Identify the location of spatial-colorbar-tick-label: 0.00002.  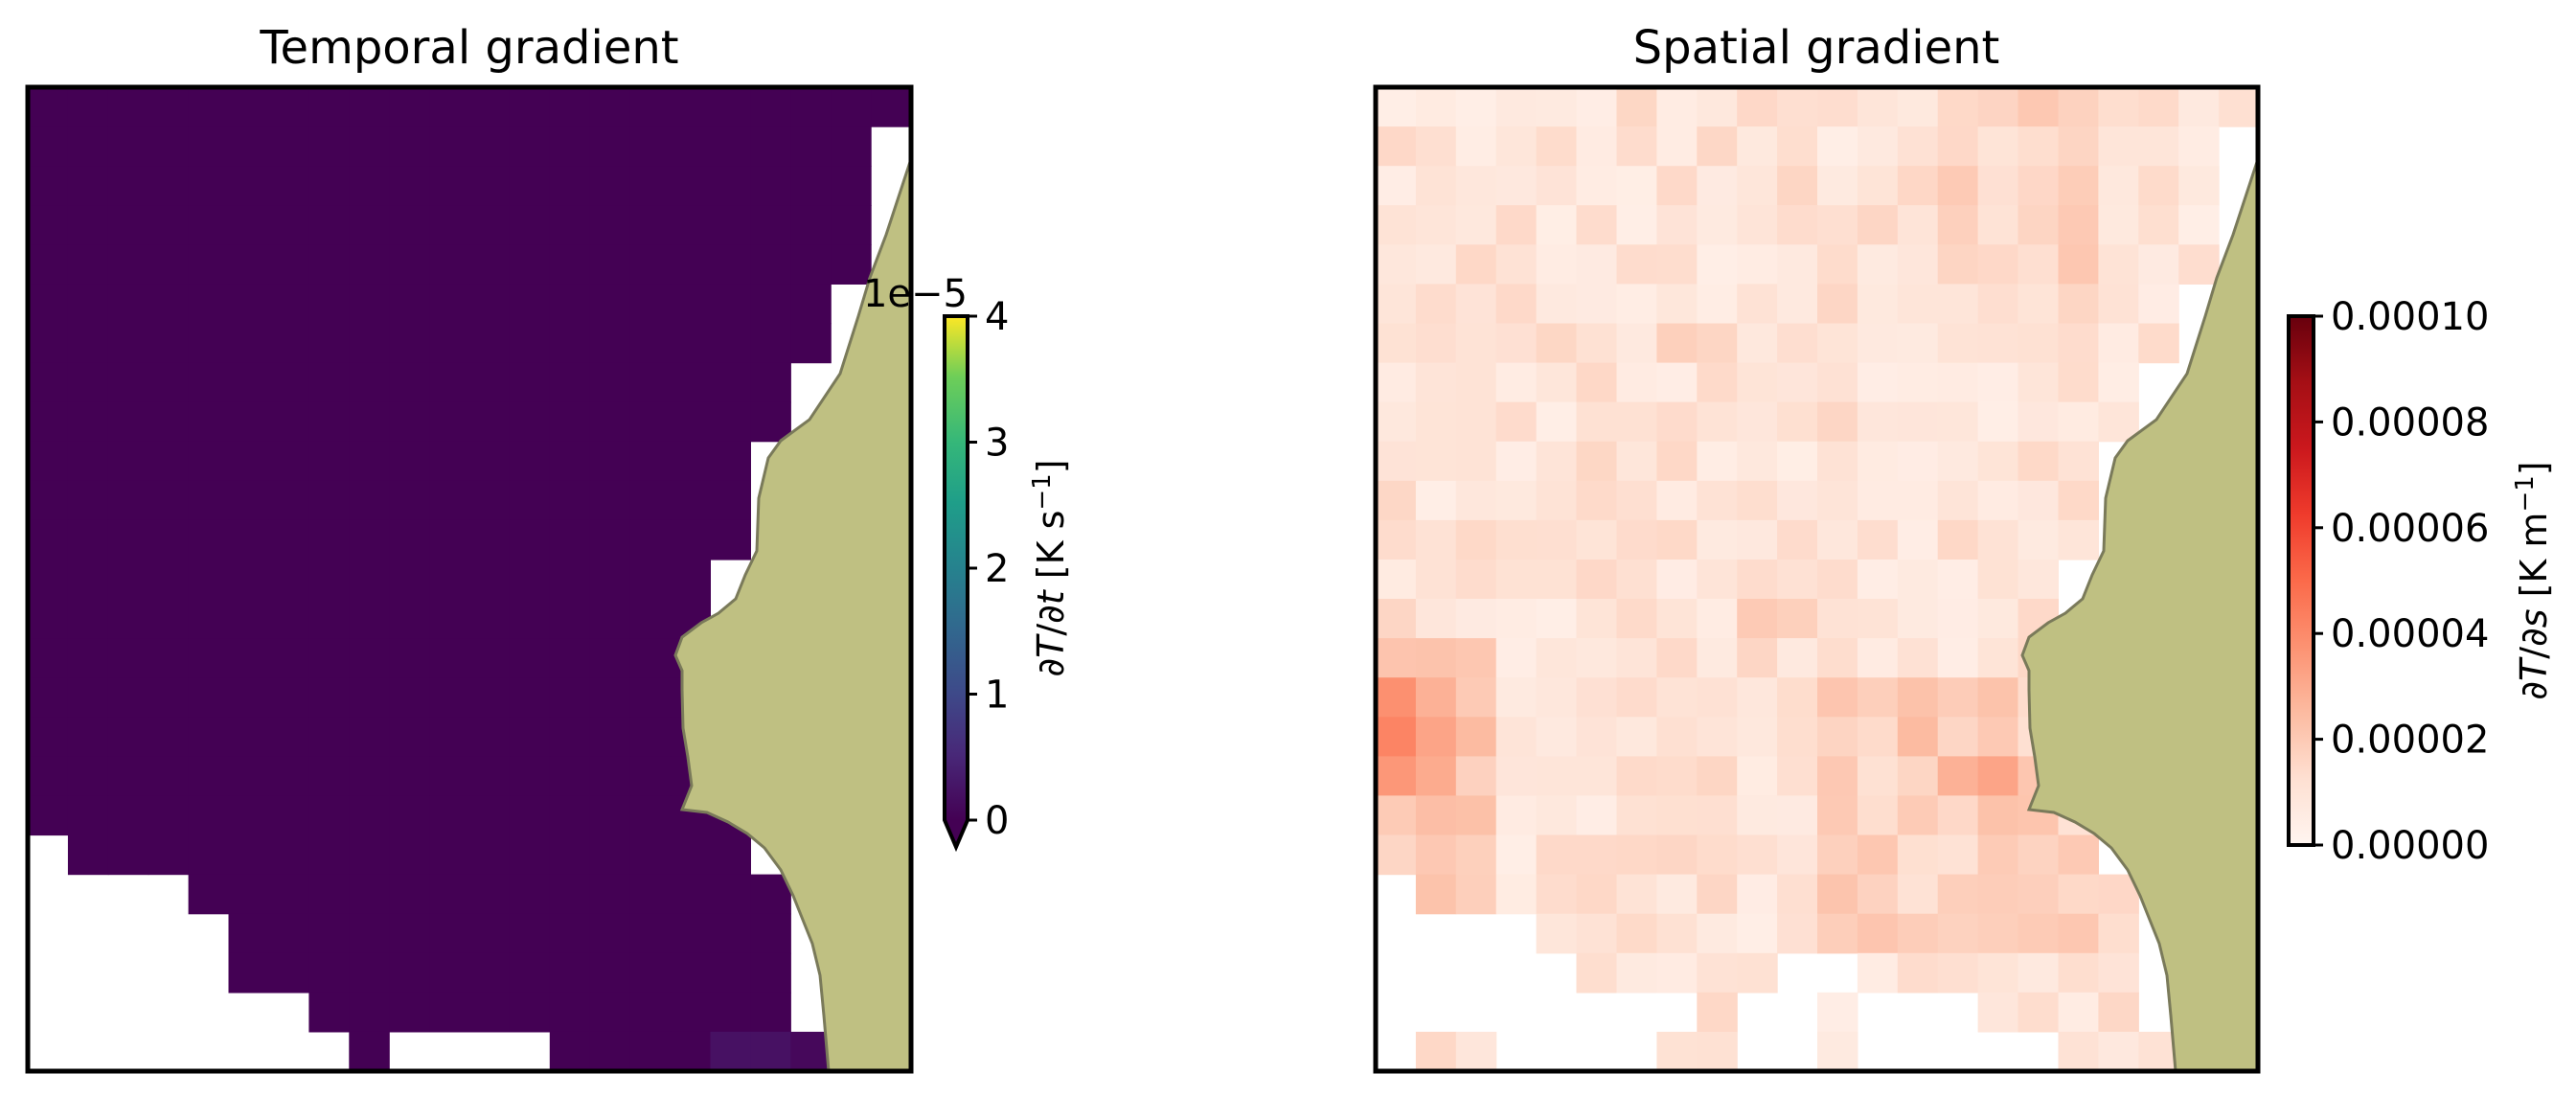
(2410, 741).